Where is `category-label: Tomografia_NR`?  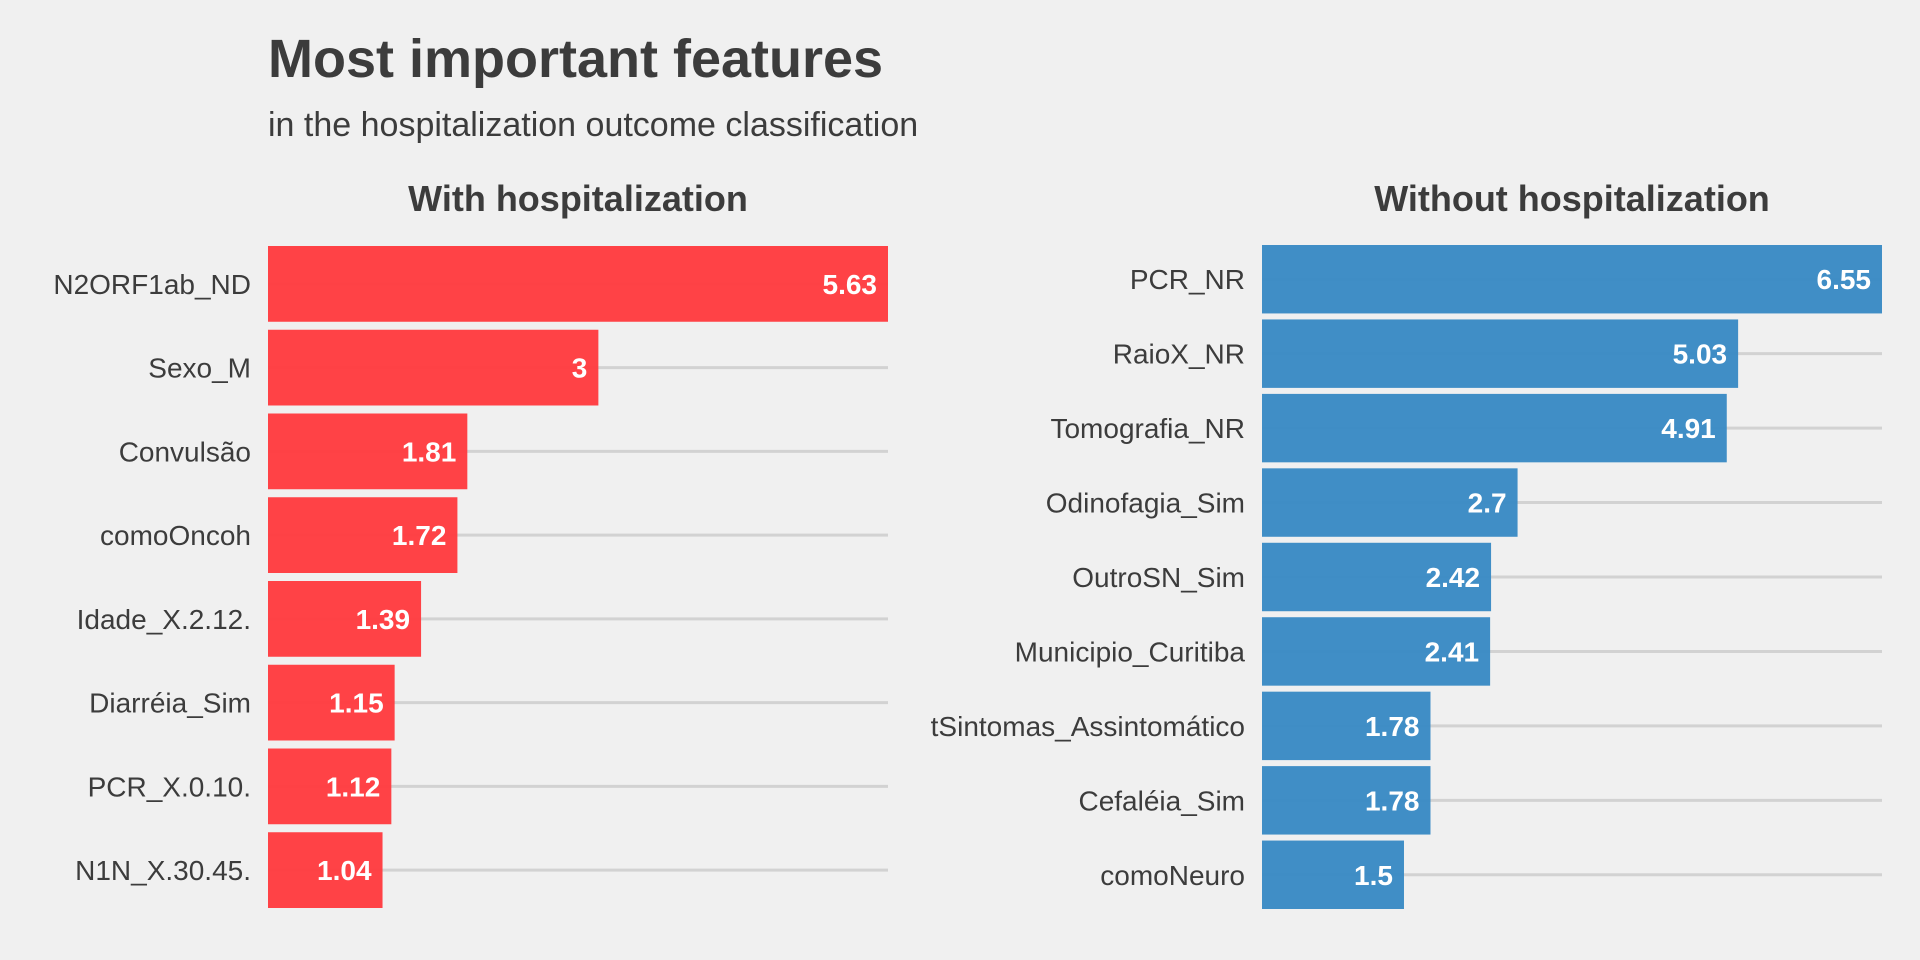
category-label: Tomografia_NR is located at coordinates (1147, 428).